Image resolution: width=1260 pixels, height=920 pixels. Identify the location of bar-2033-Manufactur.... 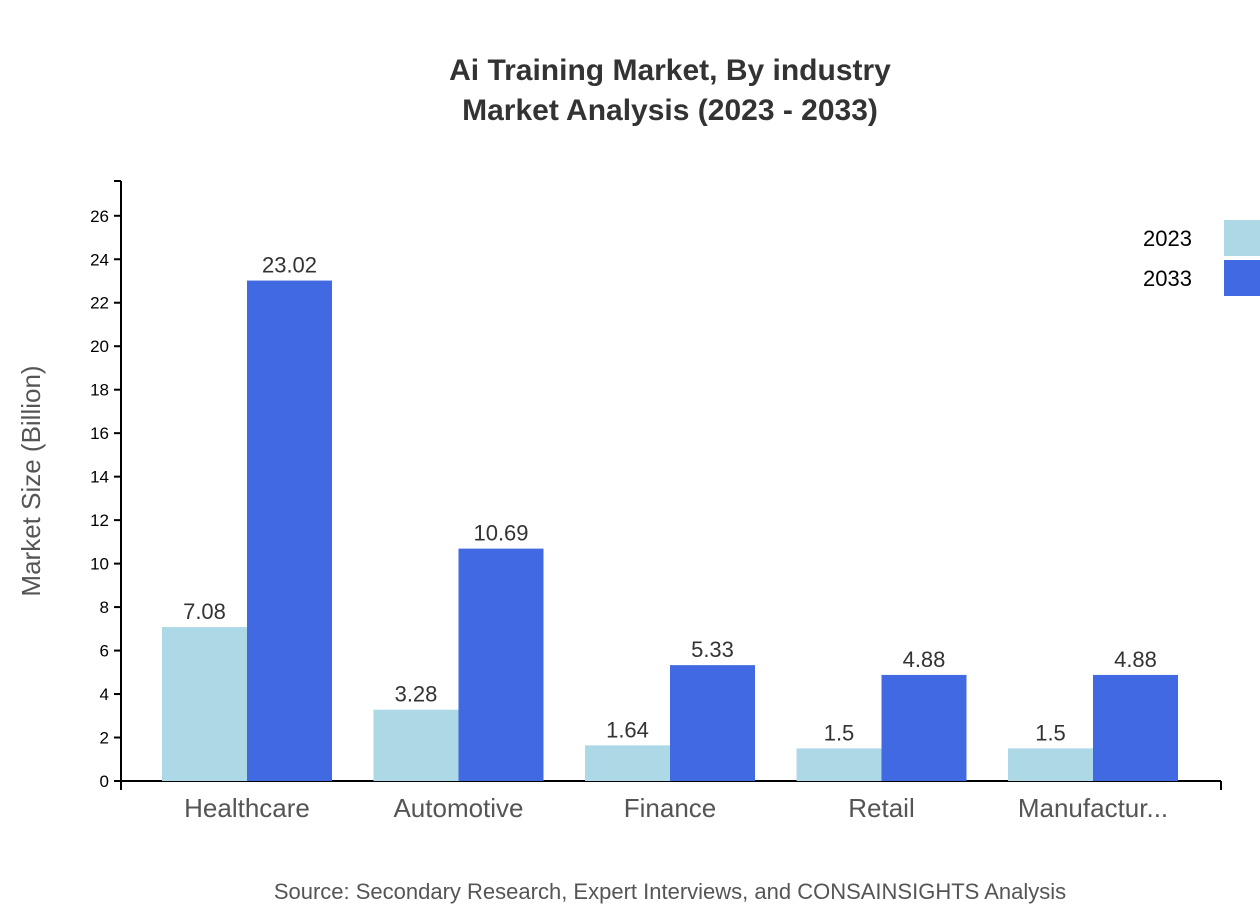
(1135, 727).